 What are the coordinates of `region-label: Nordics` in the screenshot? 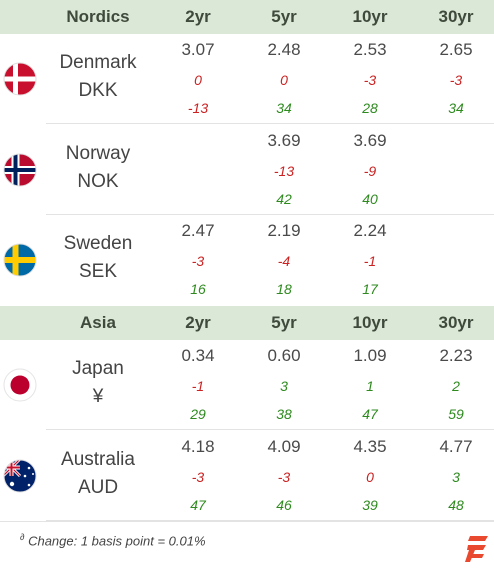 It's located at (98, 16).